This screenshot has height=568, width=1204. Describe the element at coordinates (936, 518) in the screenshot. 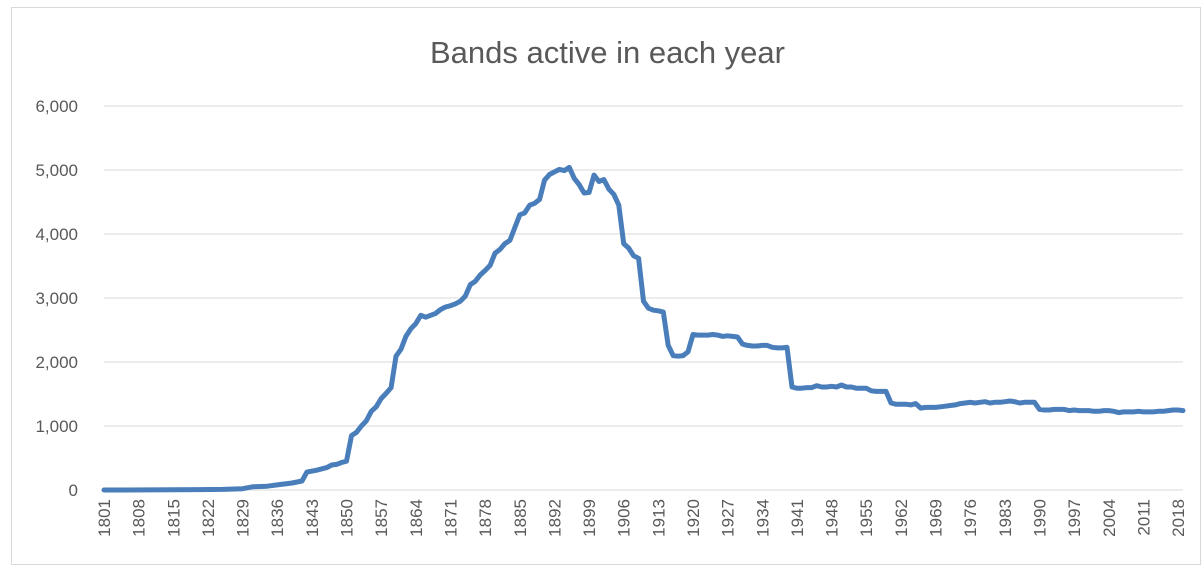

I see `x-tick-label: 1969` at that location.